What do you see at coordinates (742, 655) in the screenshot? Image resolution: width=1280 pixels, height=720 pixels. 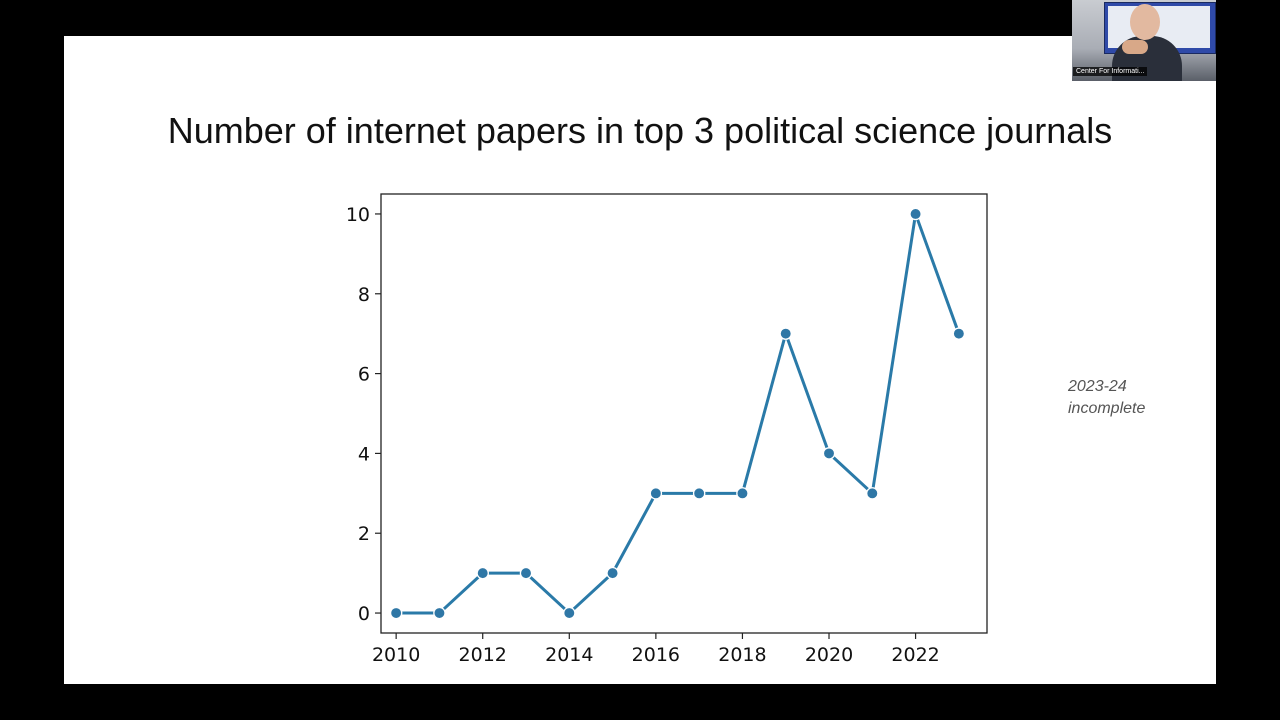 I see `x-tick-label: 2018` at bounding box center [742, 655].